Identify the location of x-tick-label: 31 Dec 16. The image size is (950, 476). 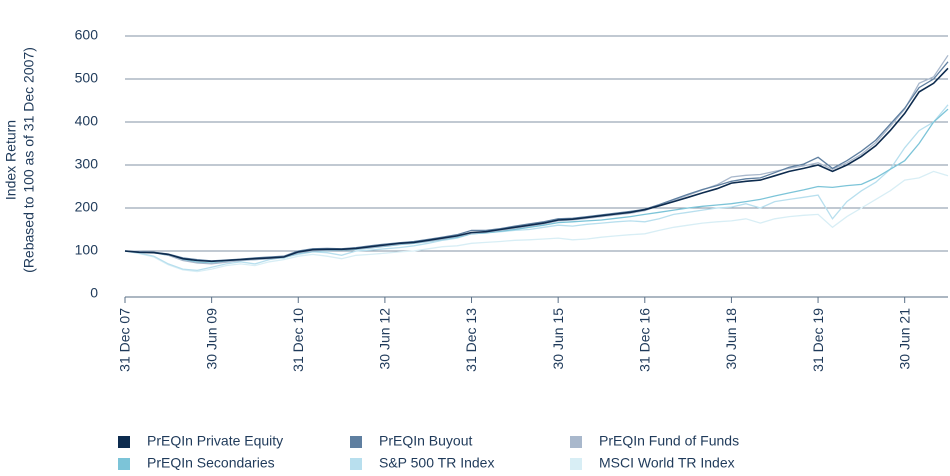
(644, 340).